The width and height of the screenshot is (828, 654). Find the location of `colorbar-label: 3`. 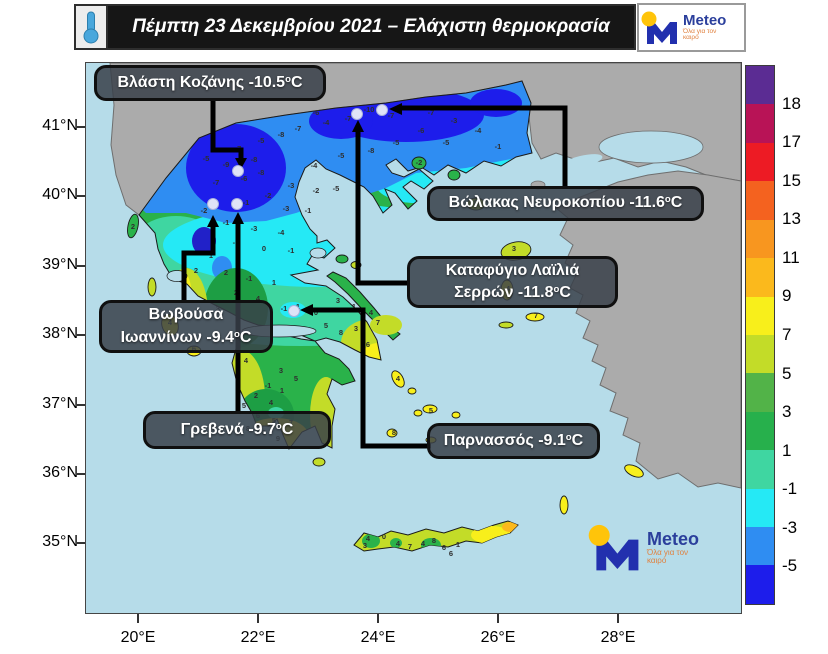

colorbar-label: 3 is located at coordinates (787, 412).